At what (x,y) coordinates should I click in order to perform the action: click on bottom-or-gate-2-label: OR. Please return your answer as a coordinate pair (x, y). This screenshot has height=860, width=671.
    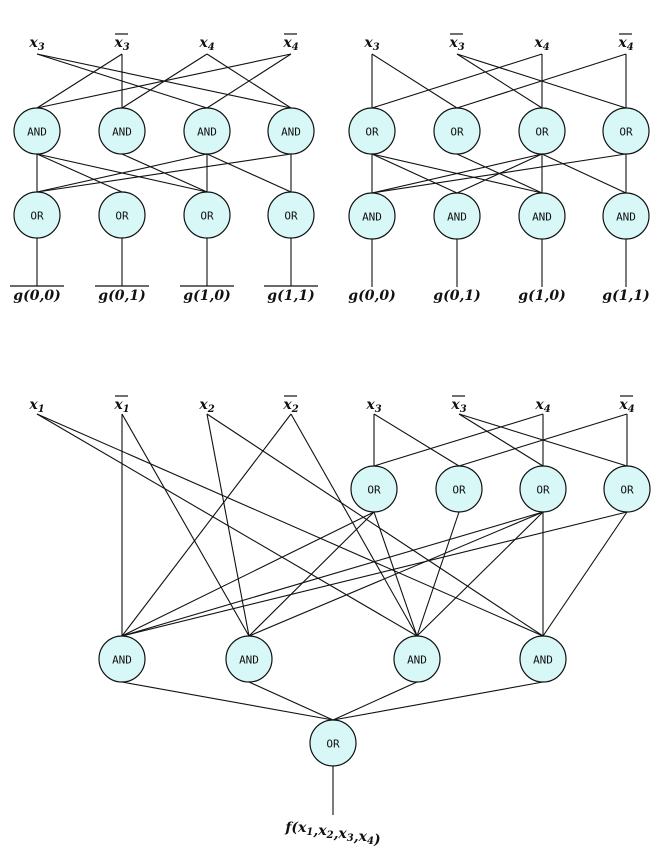
    Looking at the image, I should click on (543, 490).